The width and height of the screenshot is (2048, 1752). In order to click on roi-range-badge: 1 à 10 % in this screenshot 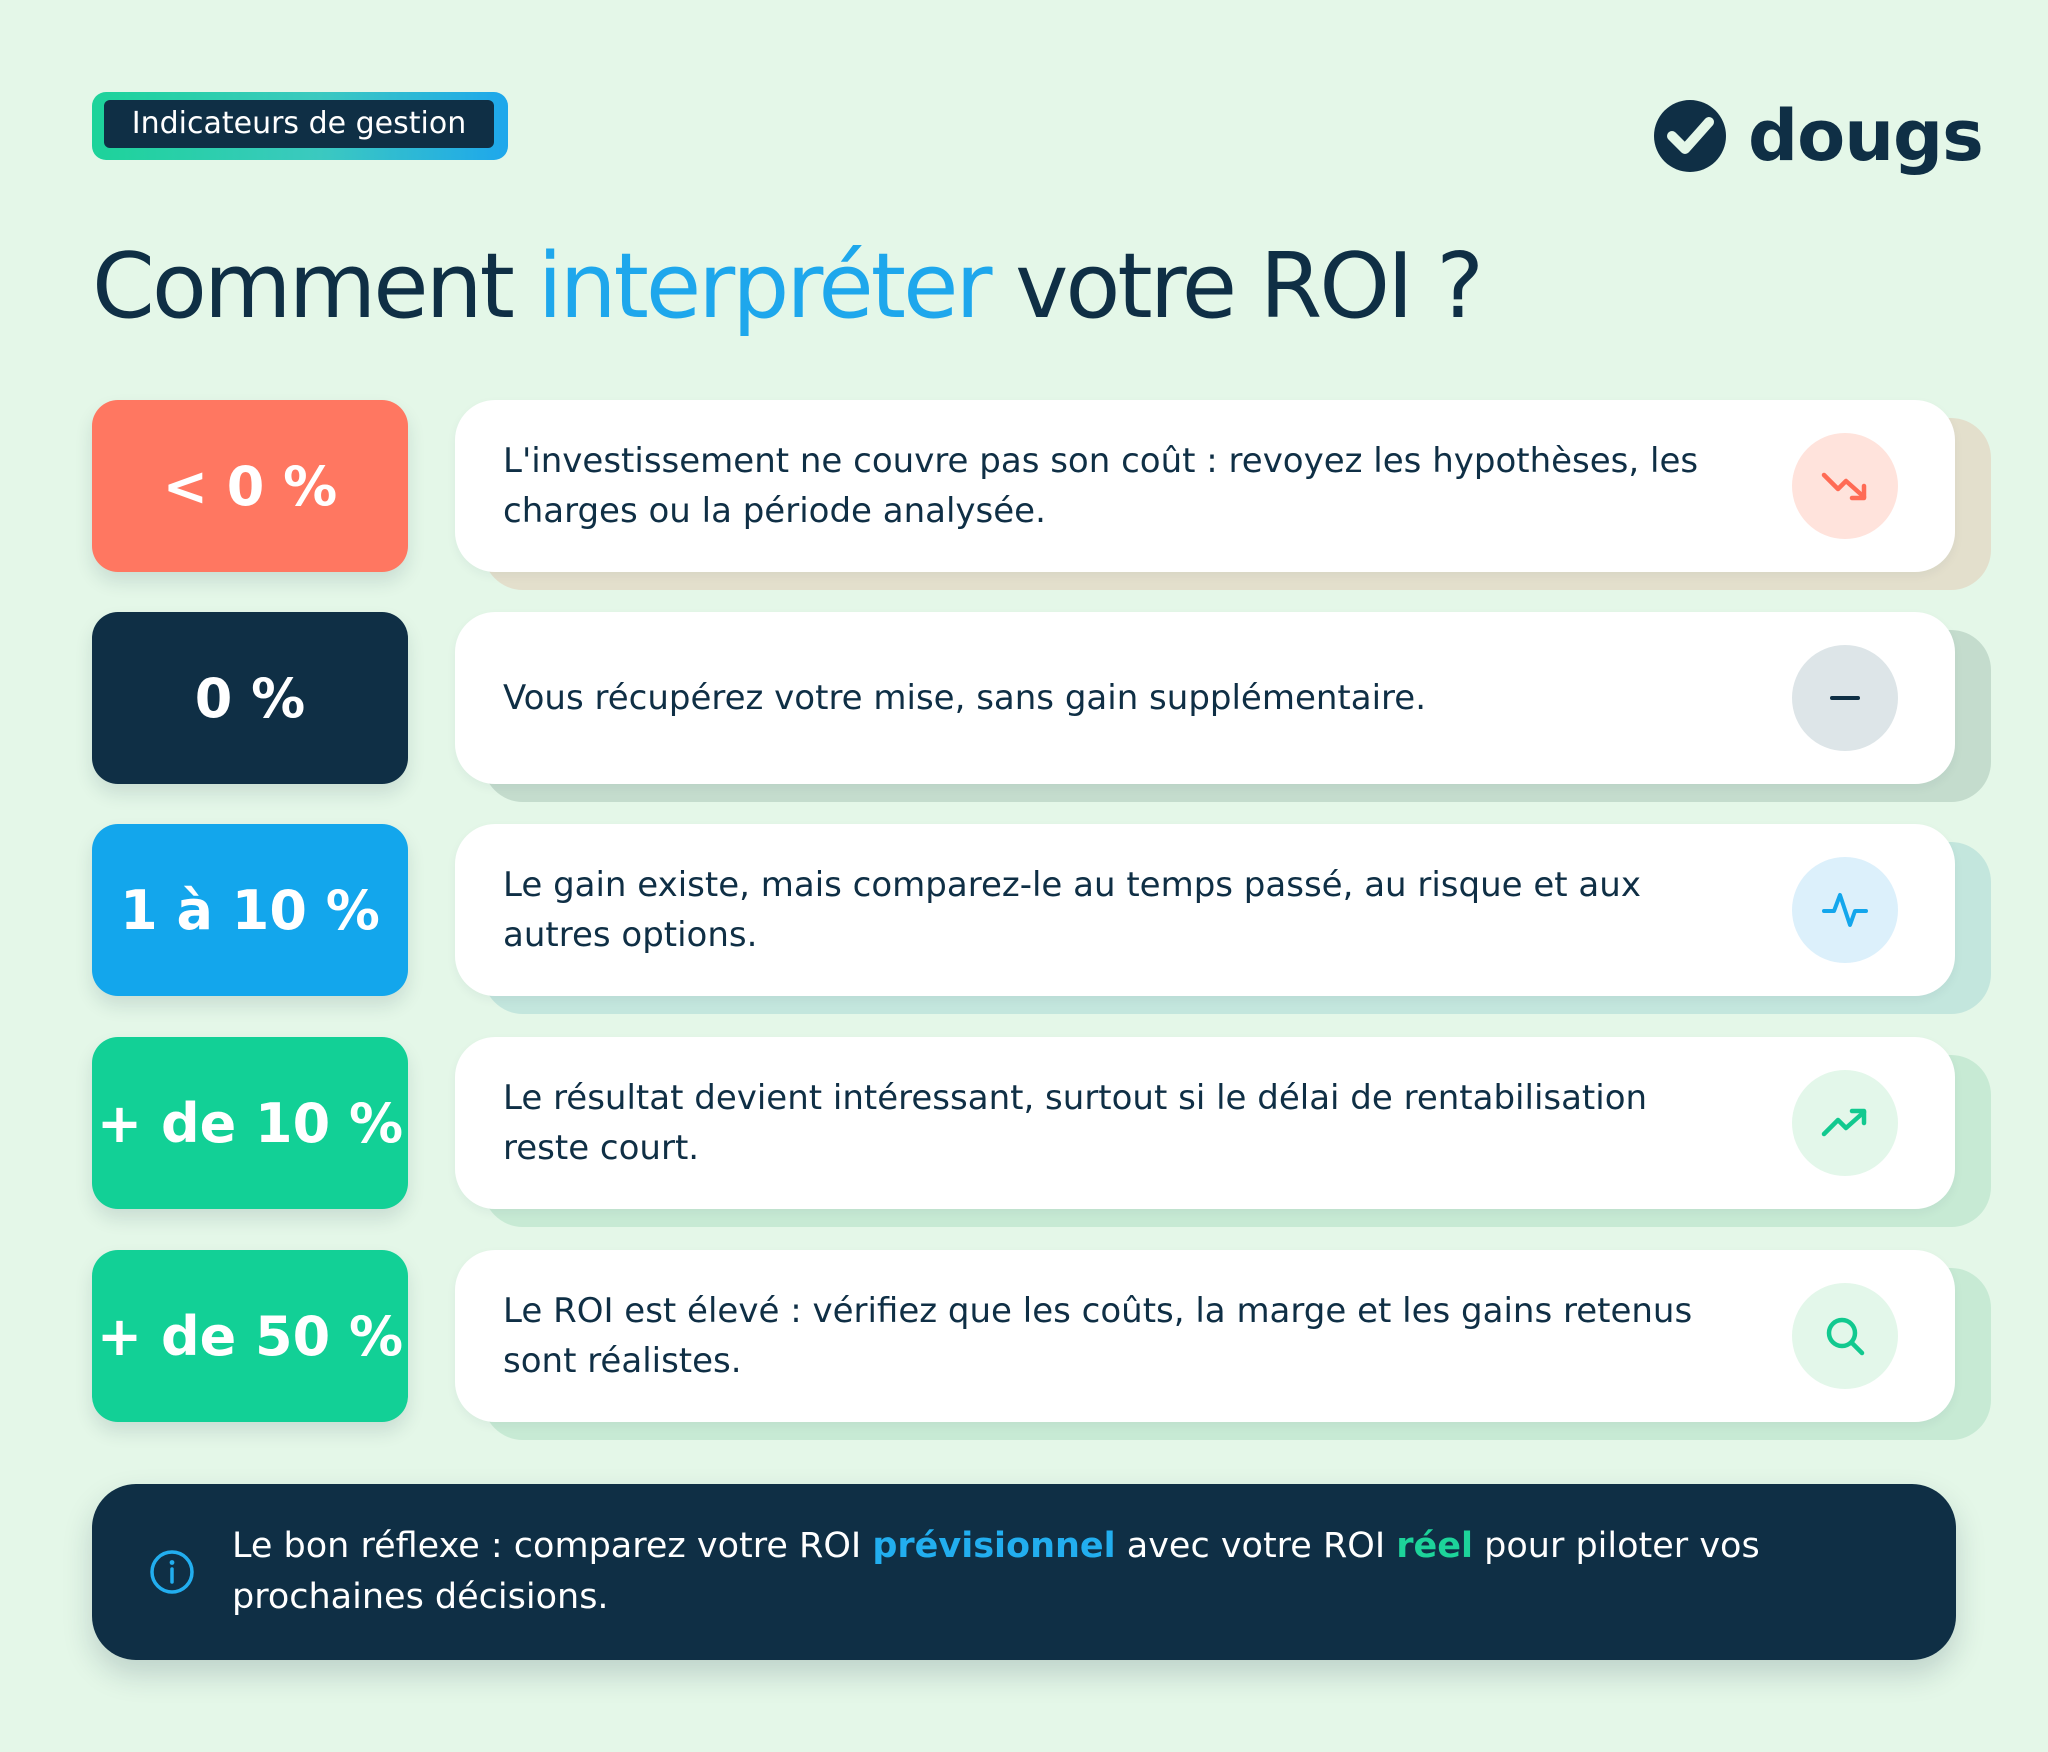, I will do `click(250, 910)`.